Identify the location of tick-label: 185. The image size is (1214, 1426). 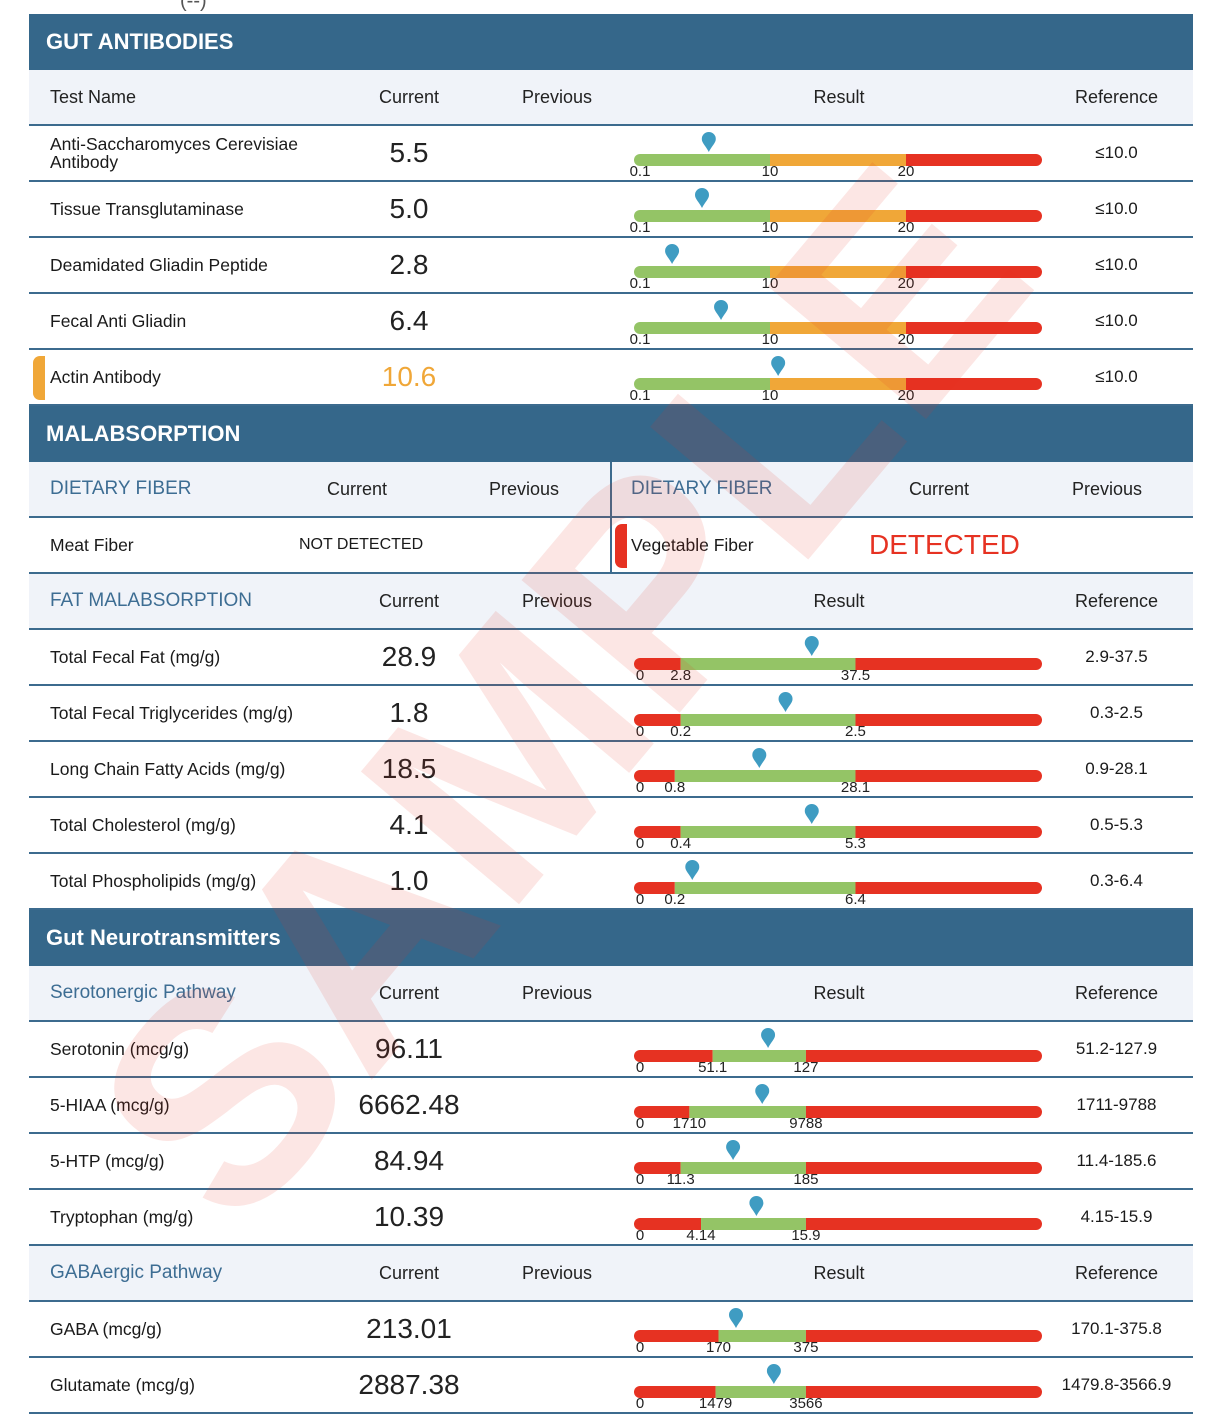
(805, 1179).